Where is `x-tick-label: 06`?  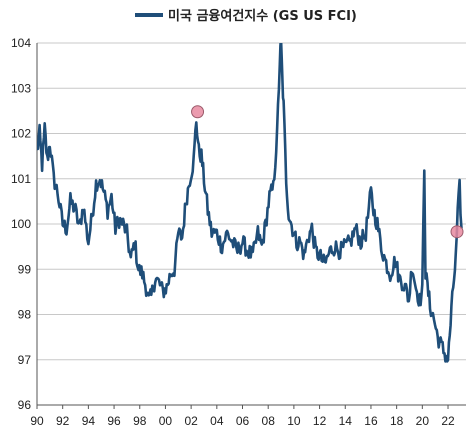 x-tick-label: 06 is located at coordinates (243, 421).